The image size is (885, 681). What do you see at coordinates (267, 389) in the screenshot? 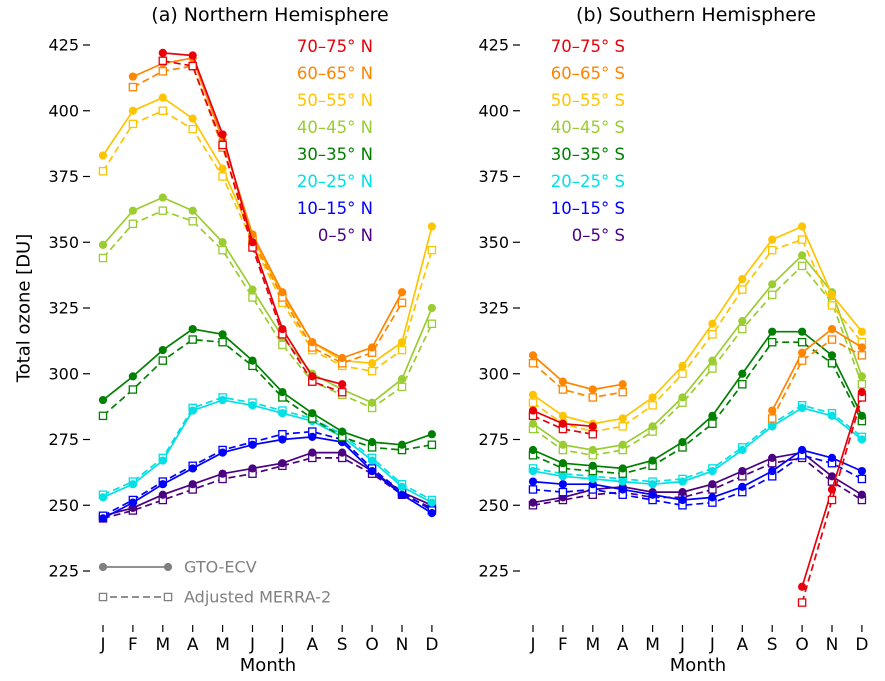
I see `series-30-35-N` at bounding box center [267, 389].